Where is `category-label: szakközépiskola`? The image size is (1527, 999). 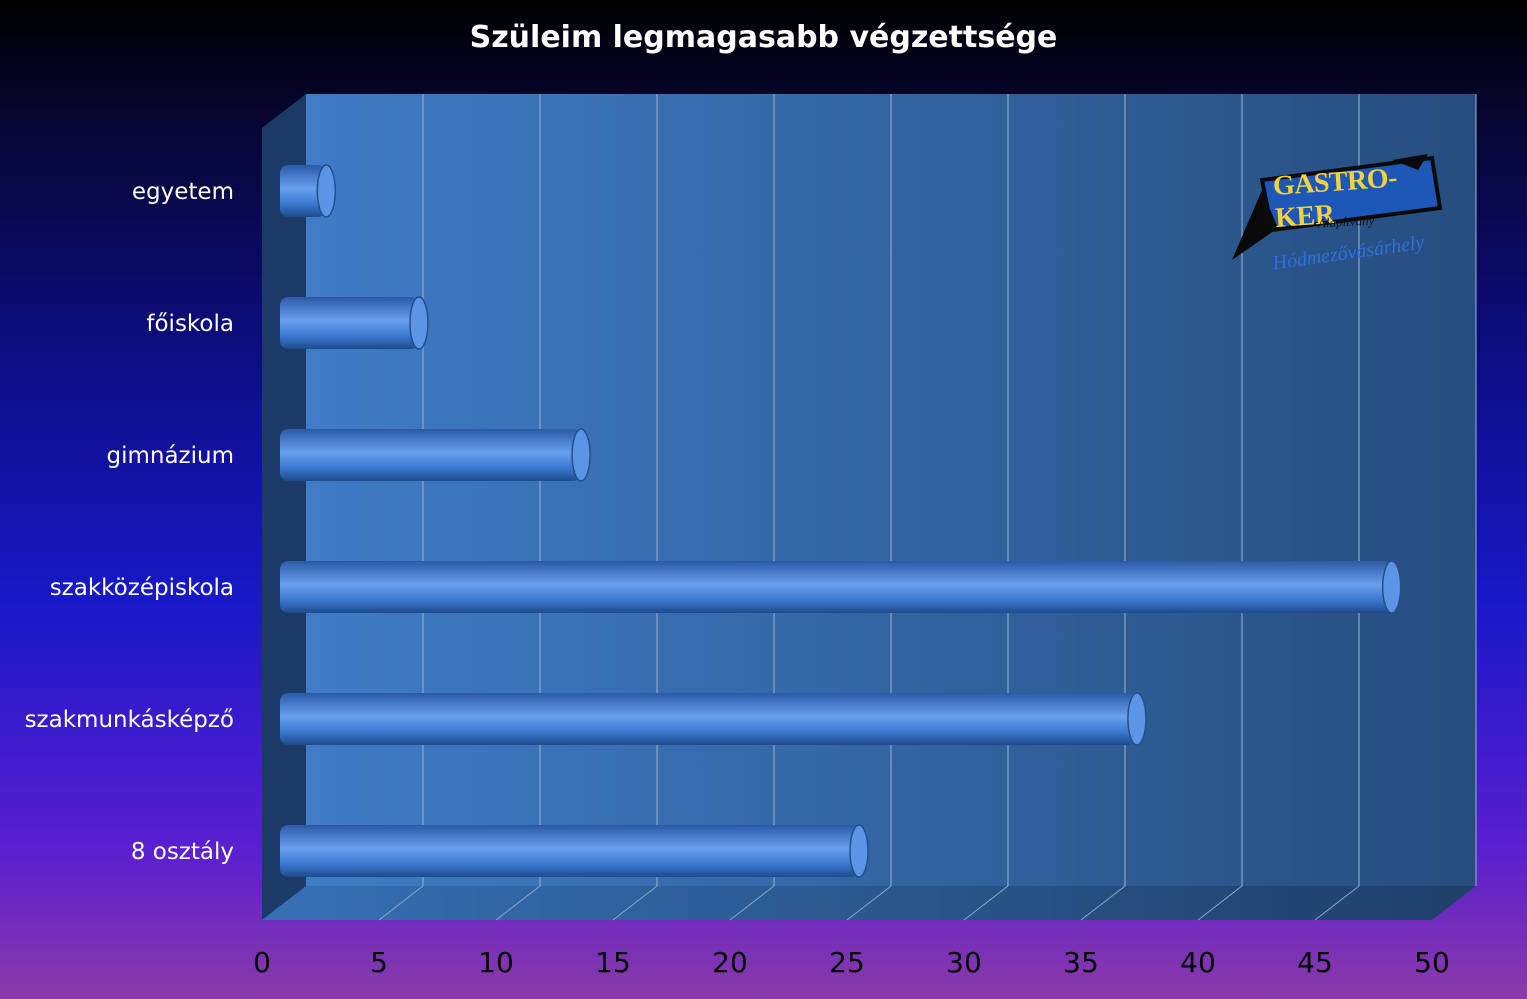 category-label: szakközépiskola is located at coordinates (142, 588).